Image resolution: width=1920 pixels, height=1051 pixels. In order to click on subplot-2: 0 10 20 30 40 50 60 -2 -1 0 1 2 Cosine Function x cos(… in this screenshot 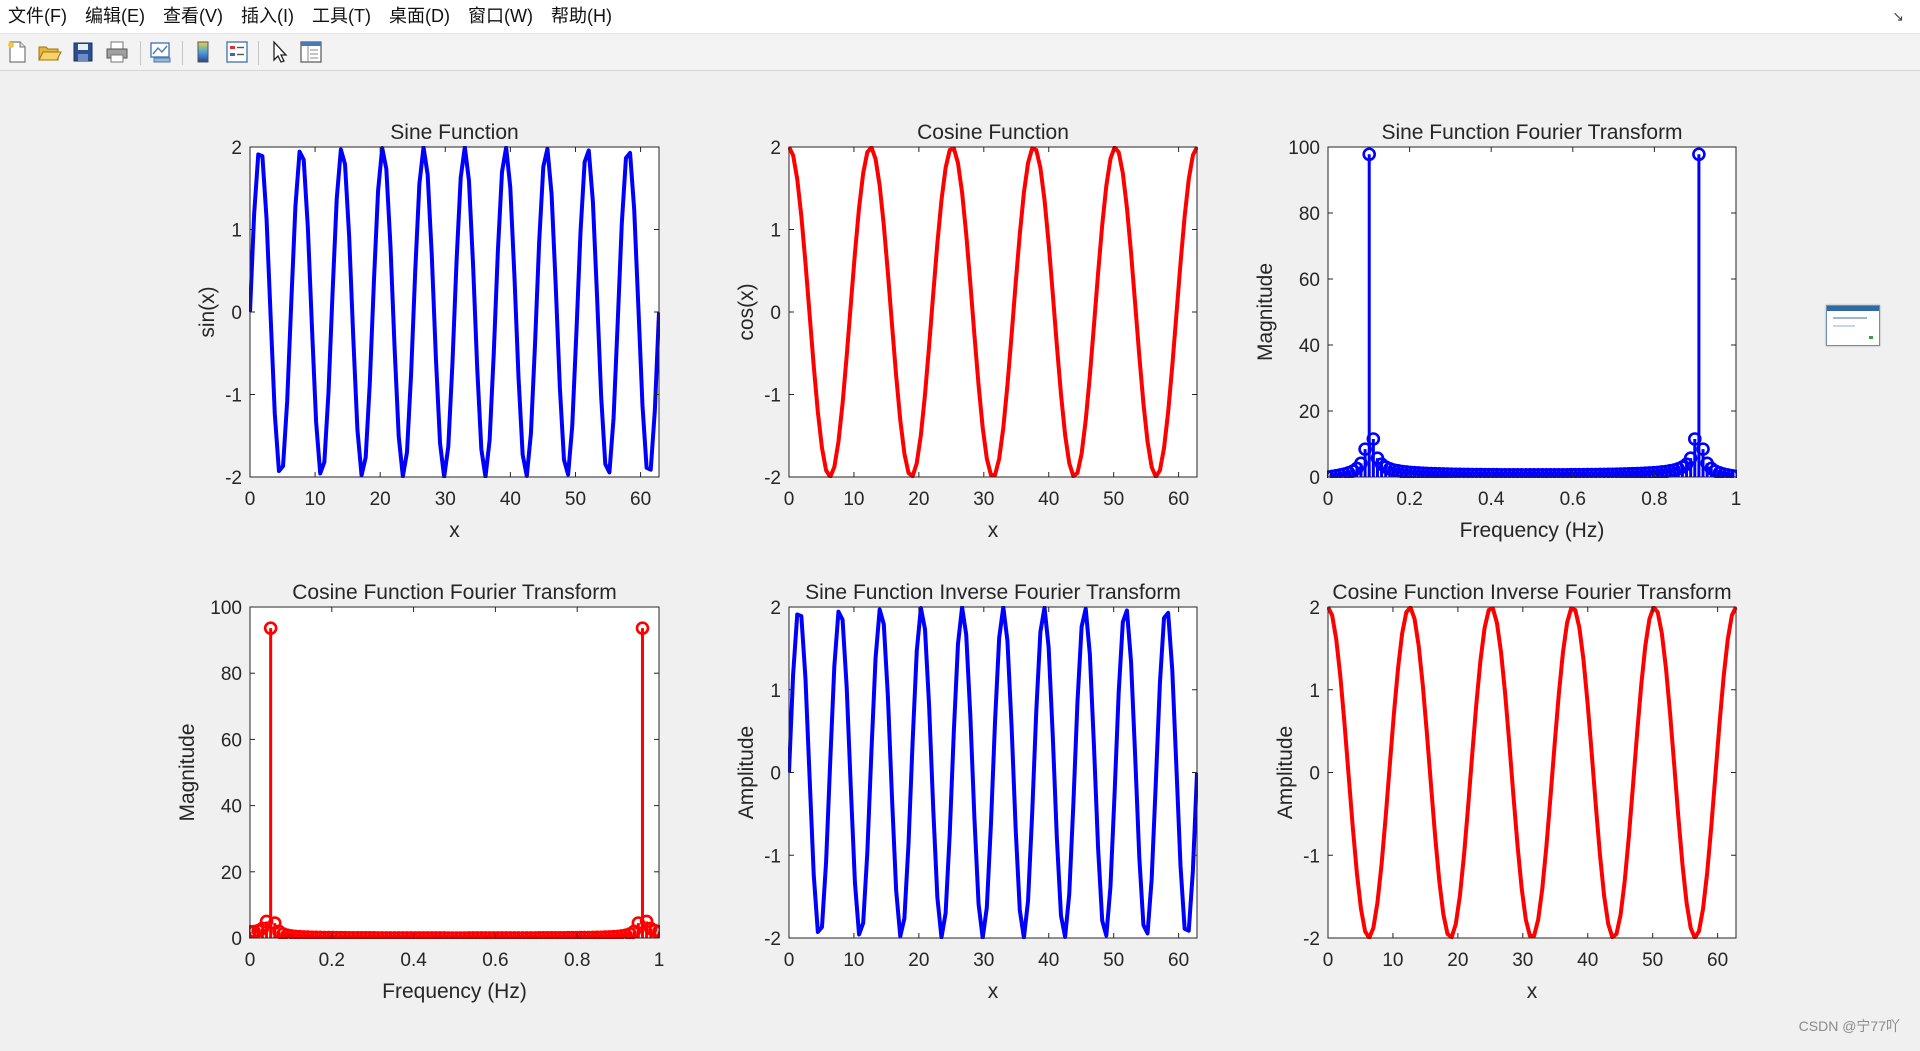, I will do `click(966, 331)`.